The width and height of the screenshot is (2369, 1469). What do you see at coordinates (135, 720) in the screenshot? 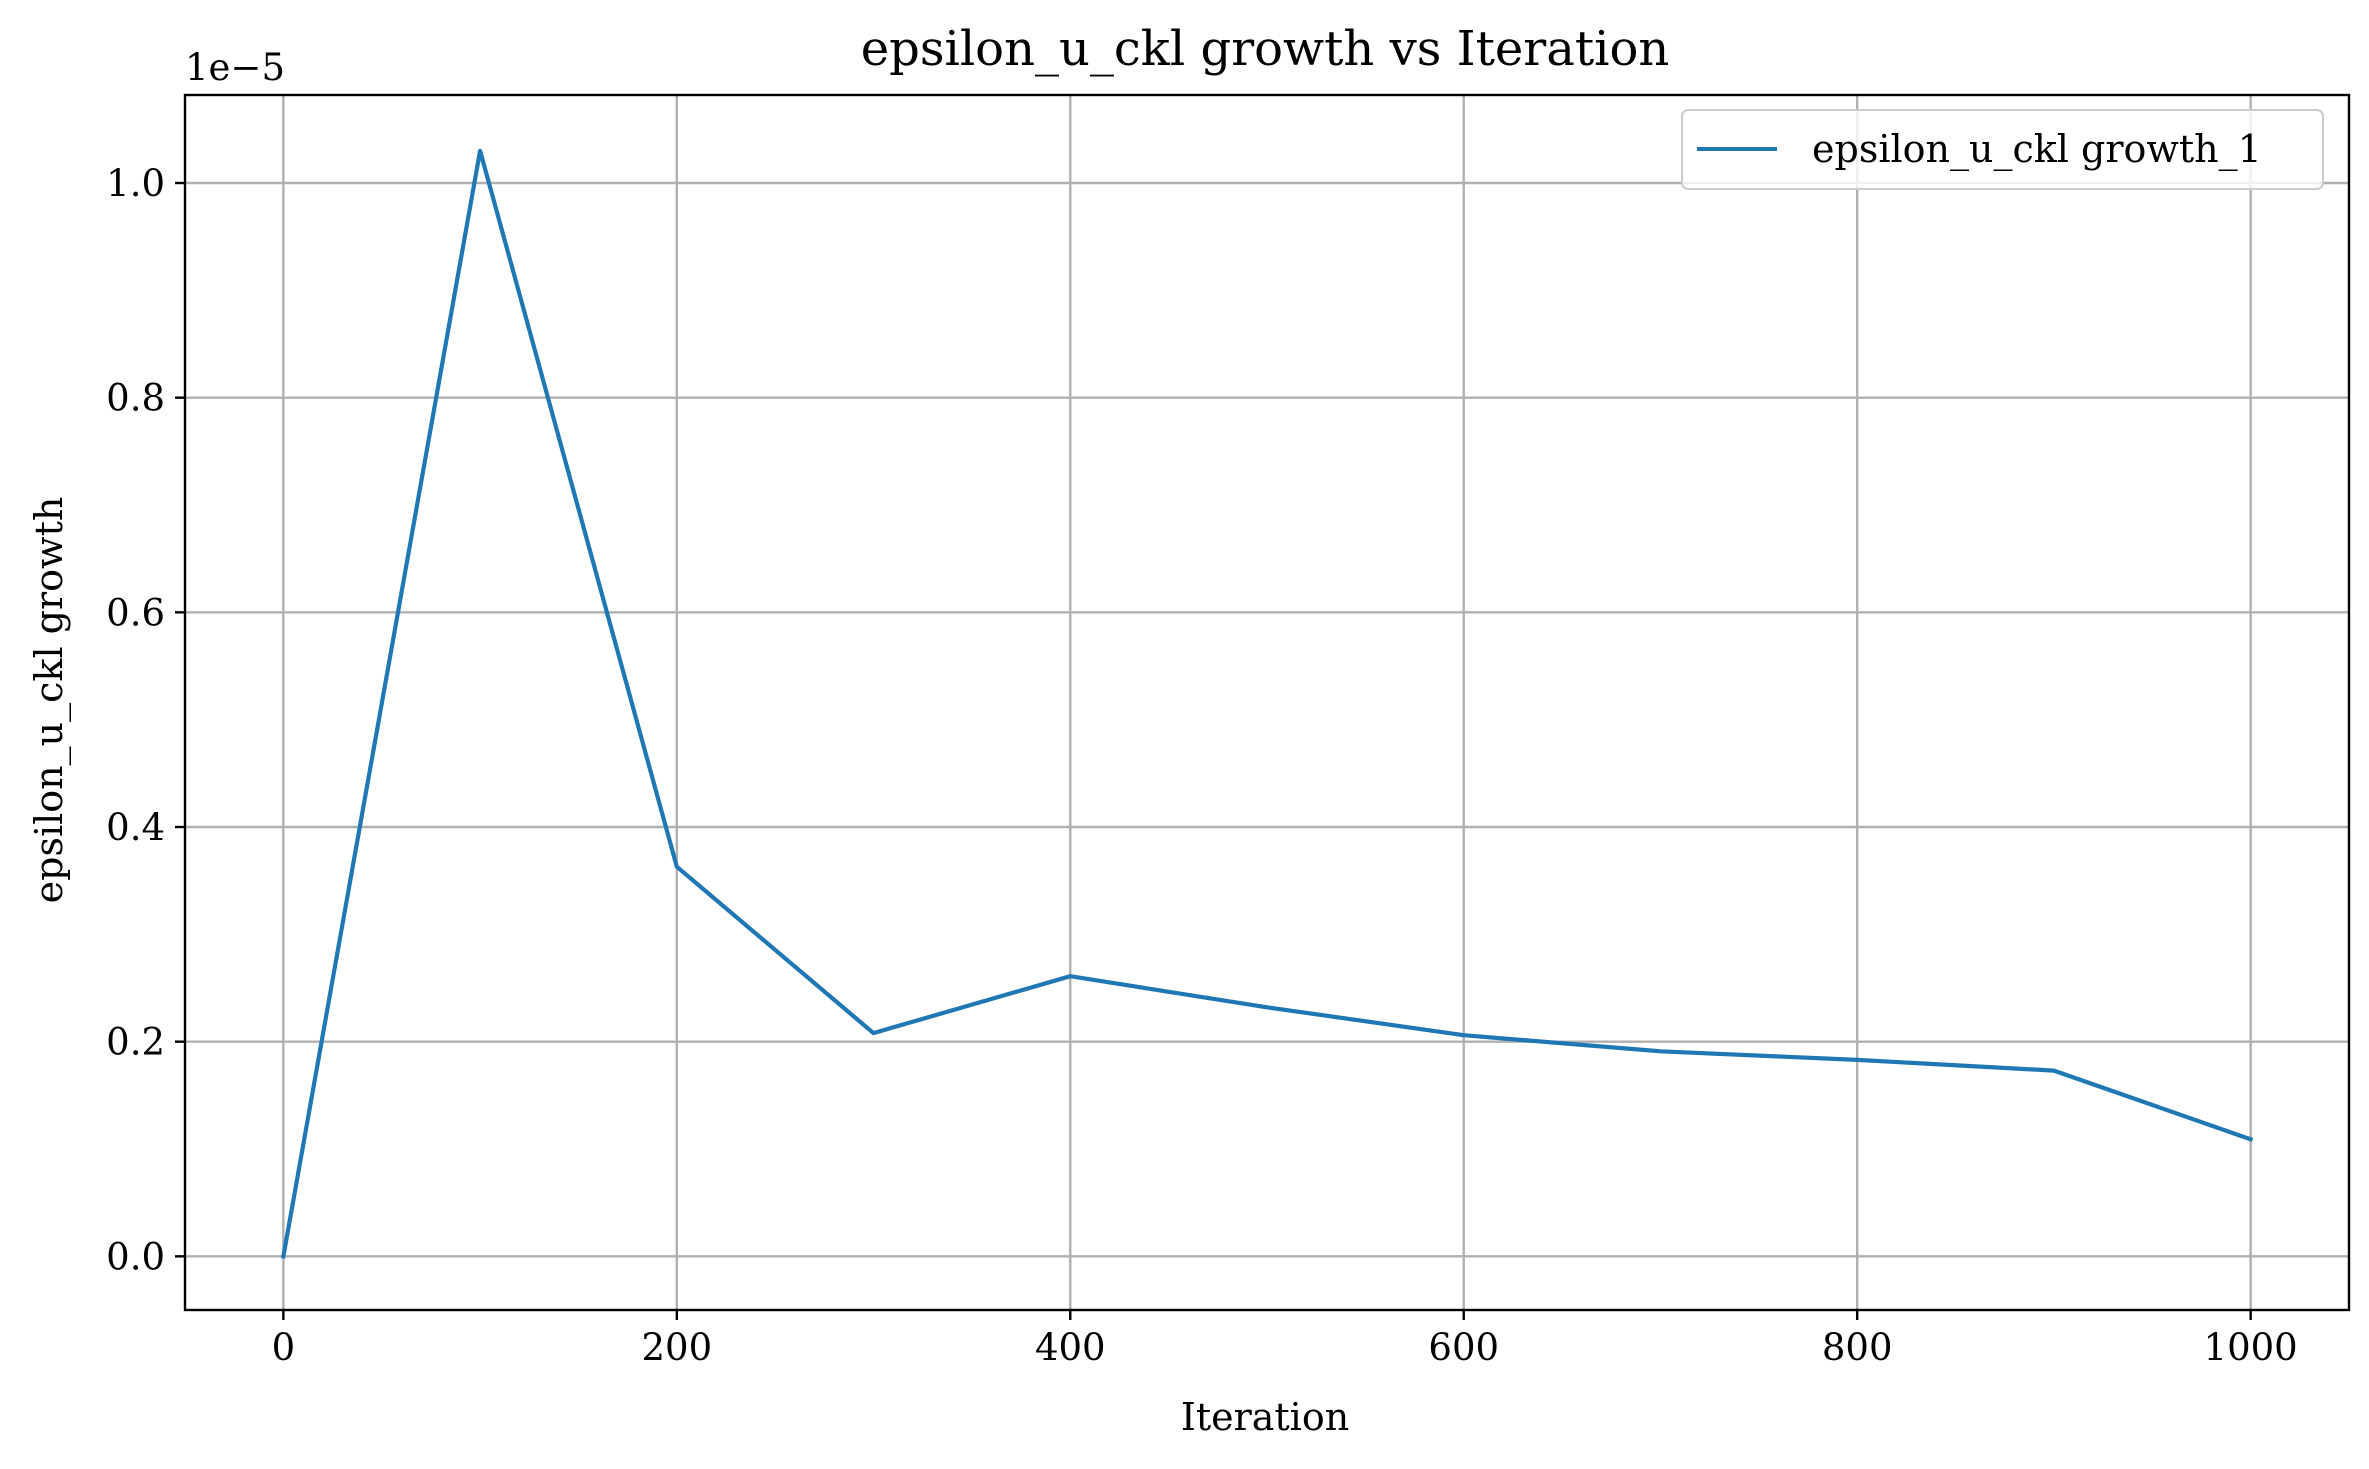
I see `y-tick-labels: 0.0 0.2 0.4 0.6 0.8 1.0` at bounding box center [135, 720].